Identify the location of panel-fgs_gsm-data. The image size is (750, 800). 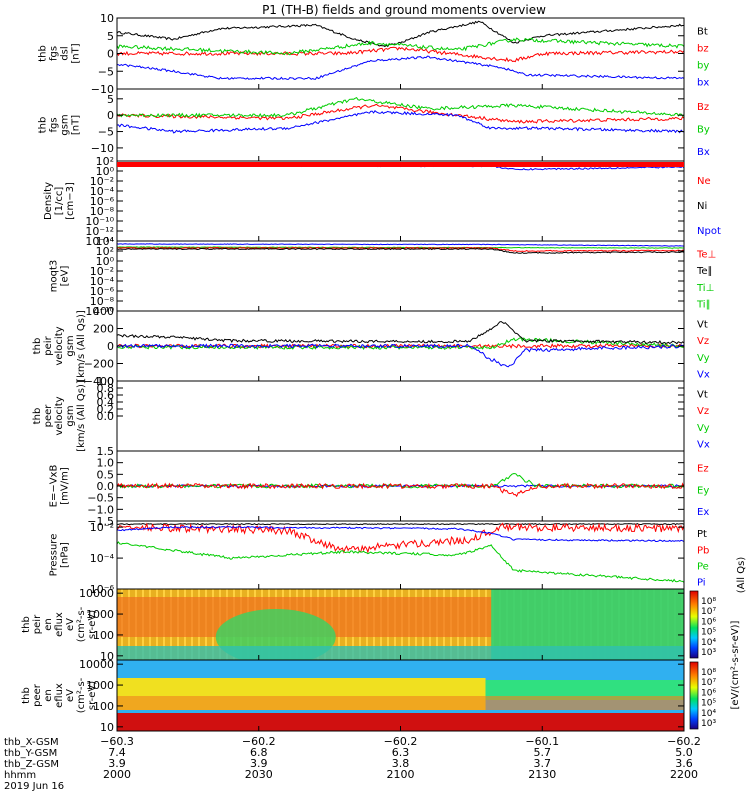
(400, 115).